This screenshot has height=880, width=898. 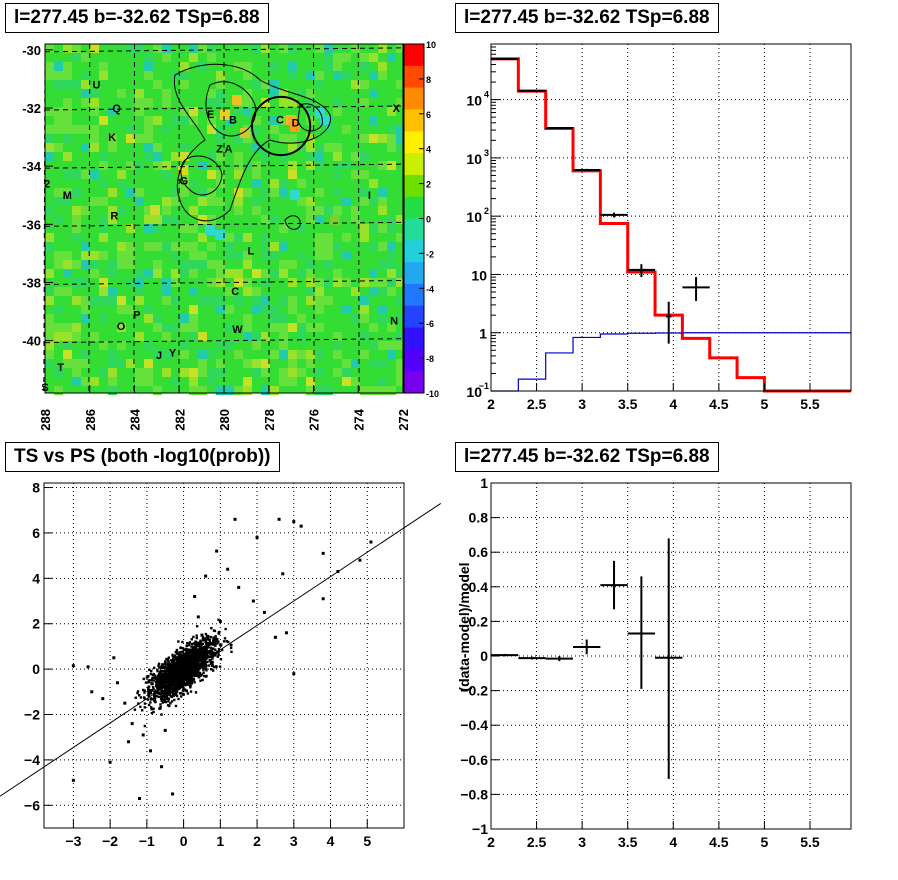 What do you see at coordinates (479, 552) in the screenshot?
I see `residual-y-tick-label: 0.6` at bounding box center [479, 552].